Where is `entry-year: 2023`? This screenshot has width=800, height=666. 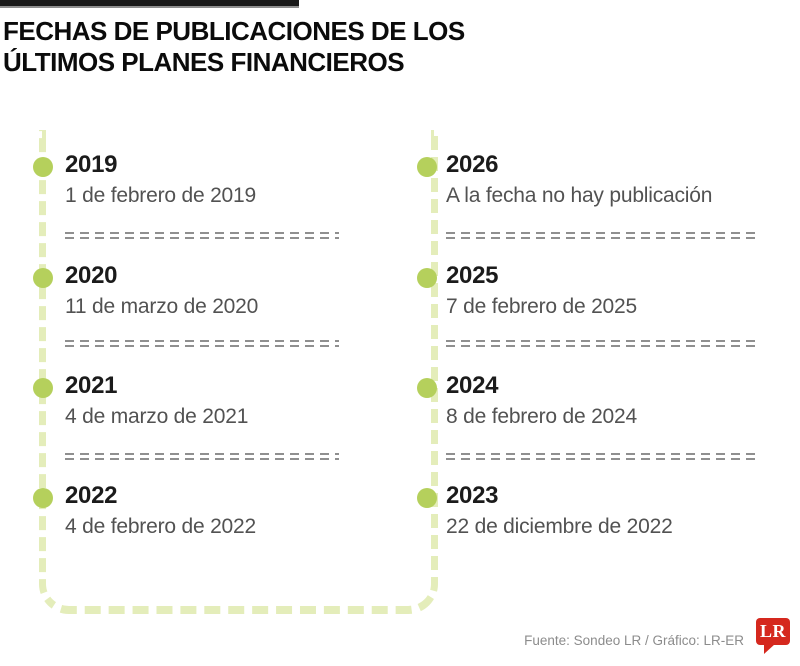 entry-year: 2023 is located at coordinates (472, 495).